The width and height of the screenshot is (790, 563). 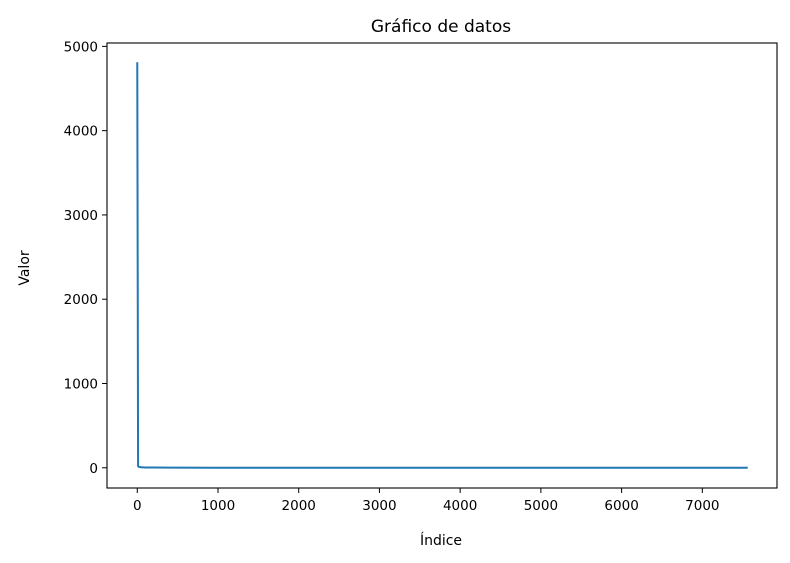 What do you see at coordinates (137, 506) in the screenshot?
I see `x-tick-label: 0` at bounding box center [137, 506].